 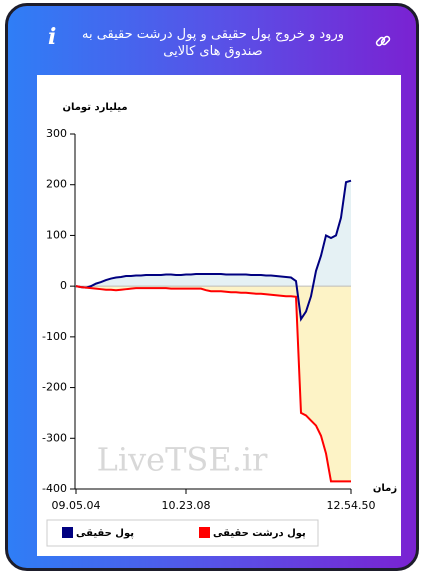 What do you see at coordinates (383, 41) in the screenshot?
I see `link-icon` at bounding box center [383, 41].